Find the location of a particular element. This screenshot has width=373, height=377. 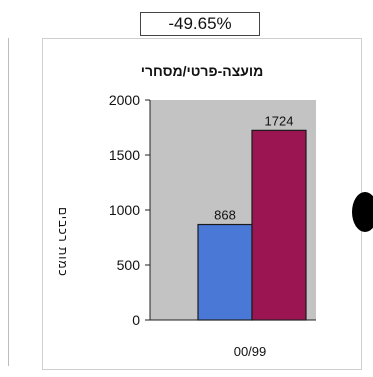

data-label: 868 is located at coordinates (225, 215).